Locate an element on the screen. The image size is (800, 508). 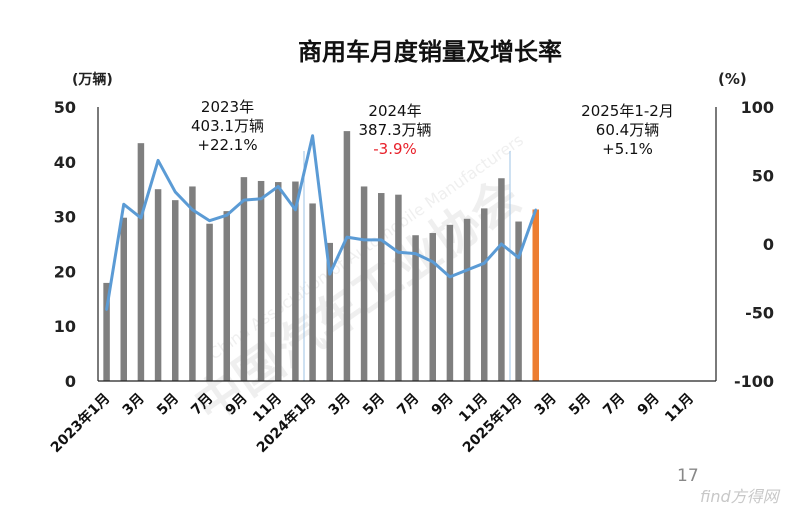
y-right-tick-label: -100 is located at coordinates (754, 381).